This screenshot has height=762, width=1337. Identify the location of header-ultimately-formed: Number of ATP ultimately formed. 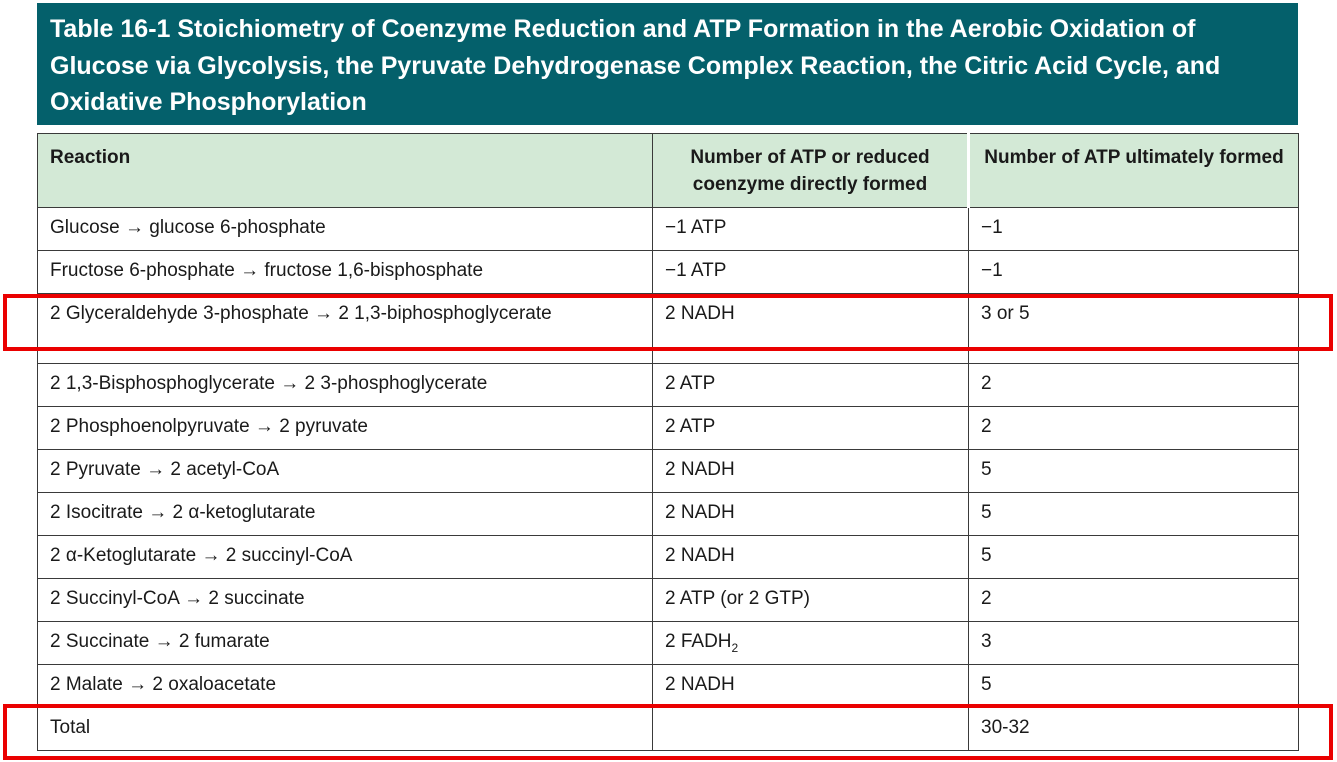
(1133, 170).